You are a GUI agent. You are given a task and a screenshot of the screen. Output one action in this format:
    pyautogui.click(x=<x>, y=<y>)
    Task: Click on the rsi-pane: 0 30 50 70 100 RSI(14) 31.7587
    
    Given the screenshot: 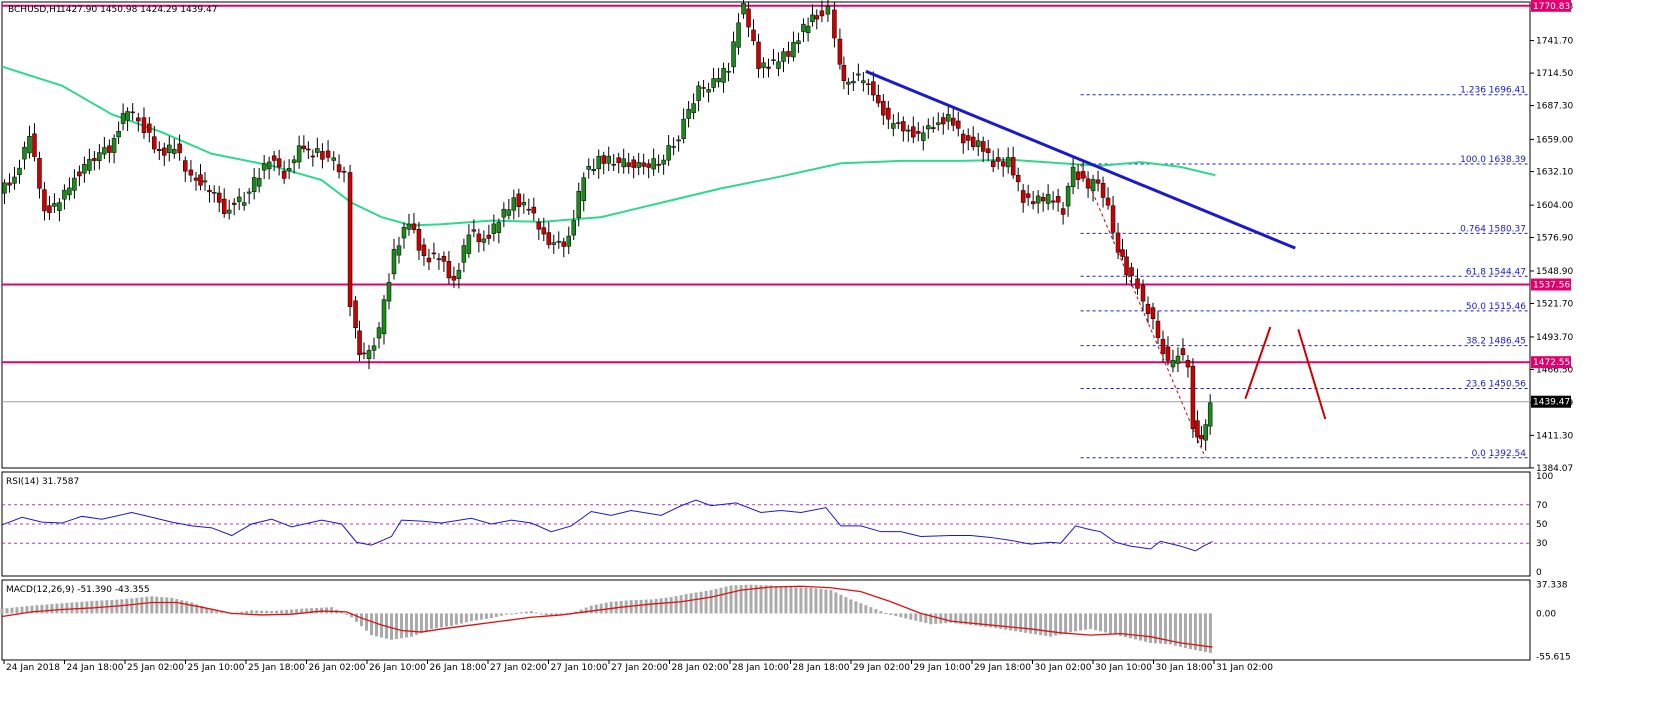 What is the action you would take?
    pyautogui.click(x=777, y=524)
    